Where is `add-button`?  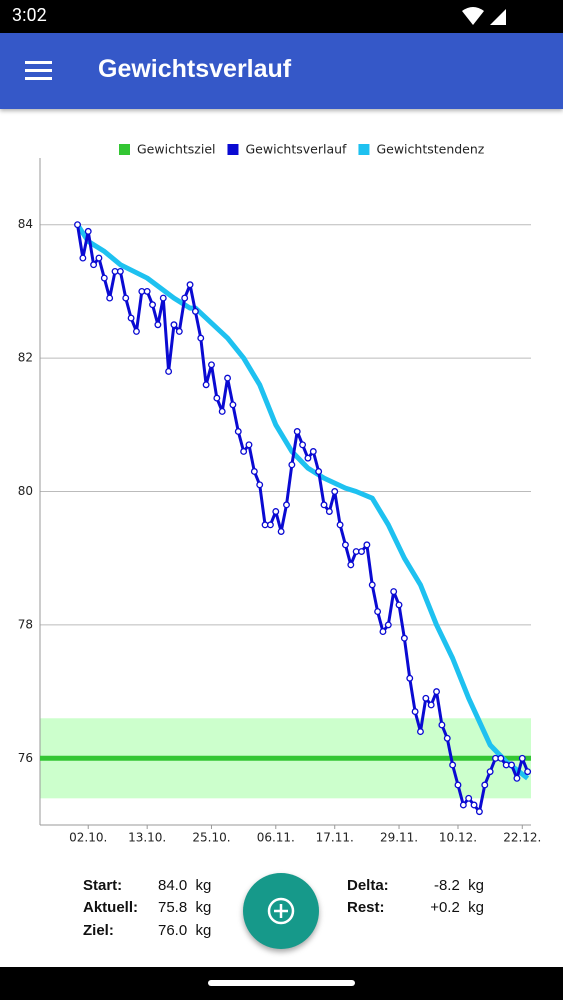 add-button is located at coordinates (281, 911).